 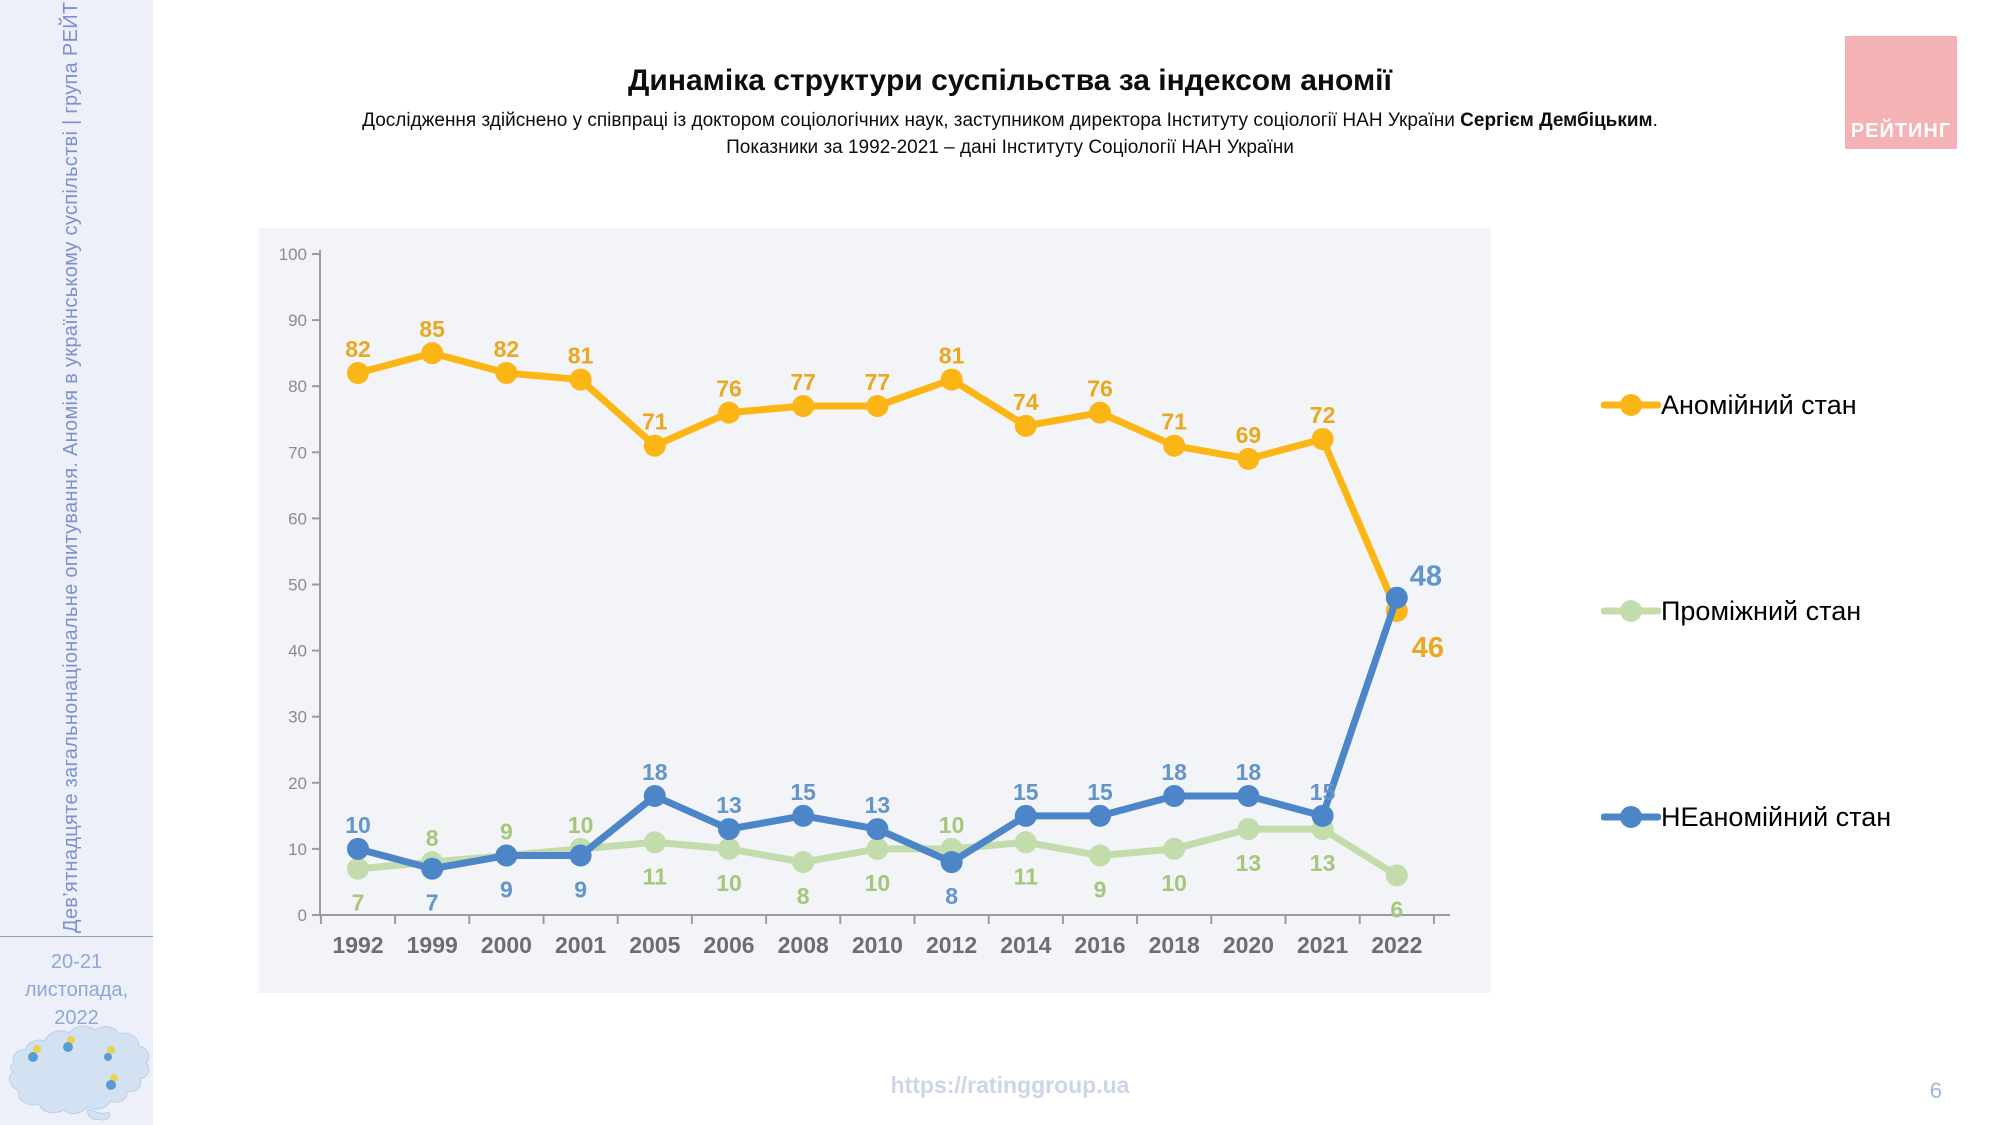 I want to click on svg-text: 48, so click(x=1426, y=577).